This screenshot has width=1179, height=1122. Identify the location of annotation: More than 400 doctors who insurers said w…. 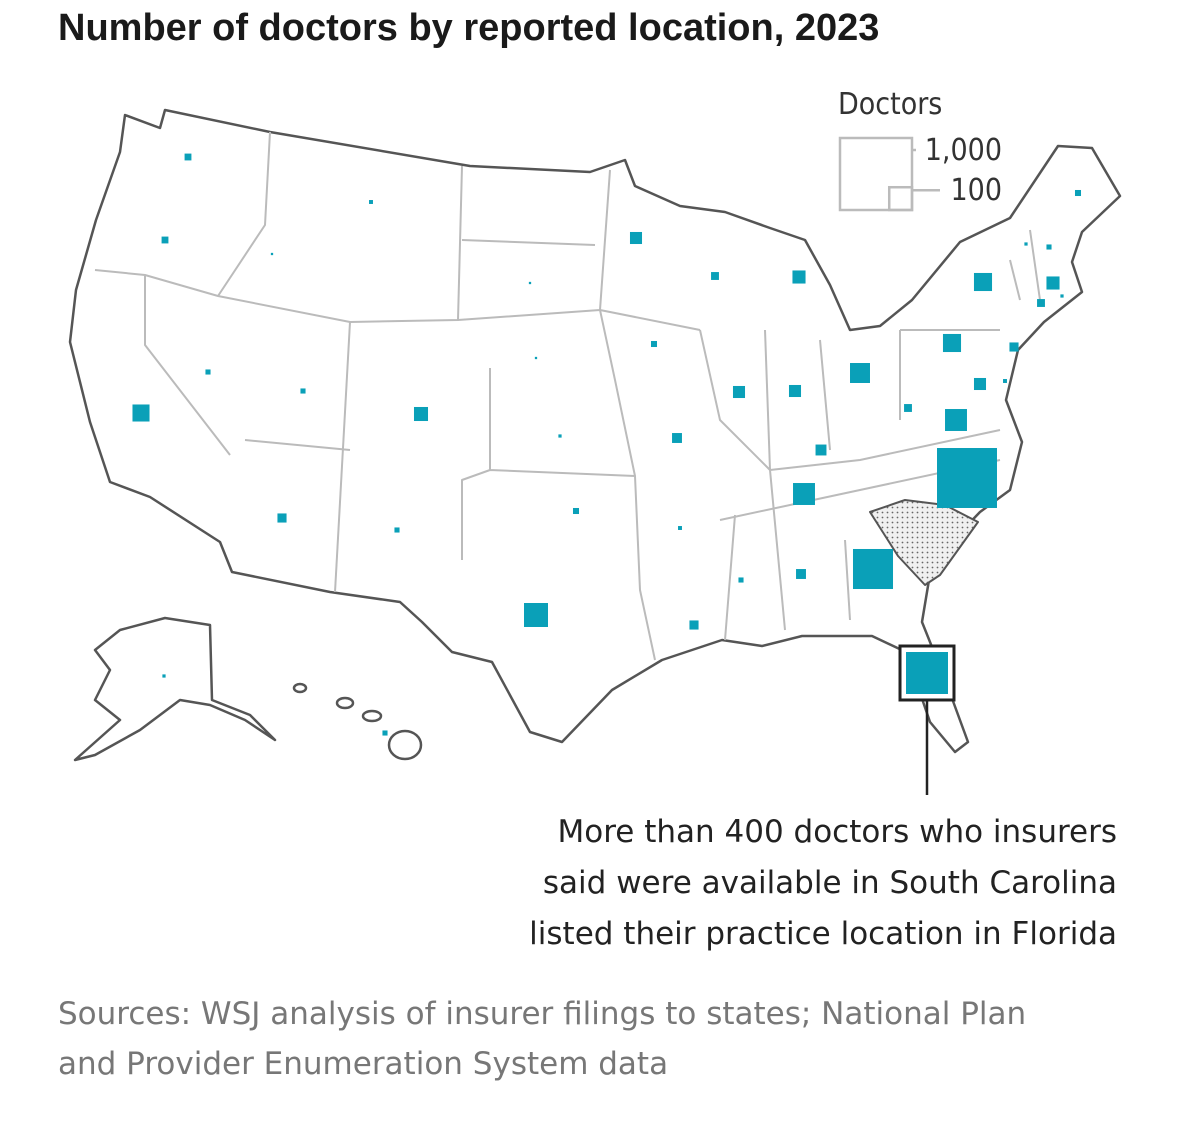
(823, 883).